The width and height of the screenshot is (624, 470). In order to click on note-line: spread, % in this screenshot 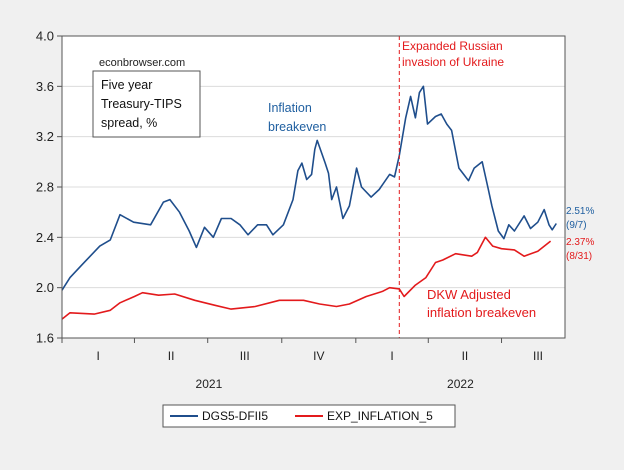, I will do `click(129, 123)`.